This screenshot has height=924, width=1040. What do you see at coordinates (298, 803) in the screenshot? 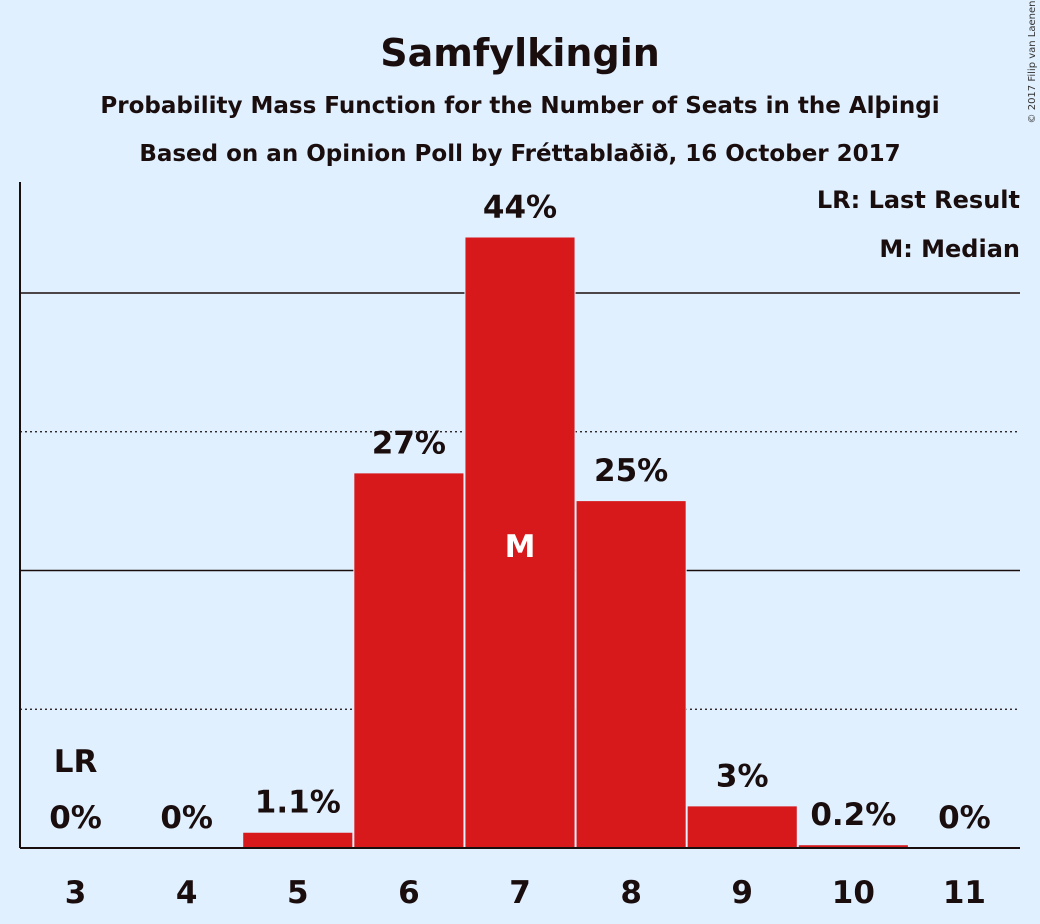
I see `bar-value-label-5: 1.1%` at bounding box center [298, 803].